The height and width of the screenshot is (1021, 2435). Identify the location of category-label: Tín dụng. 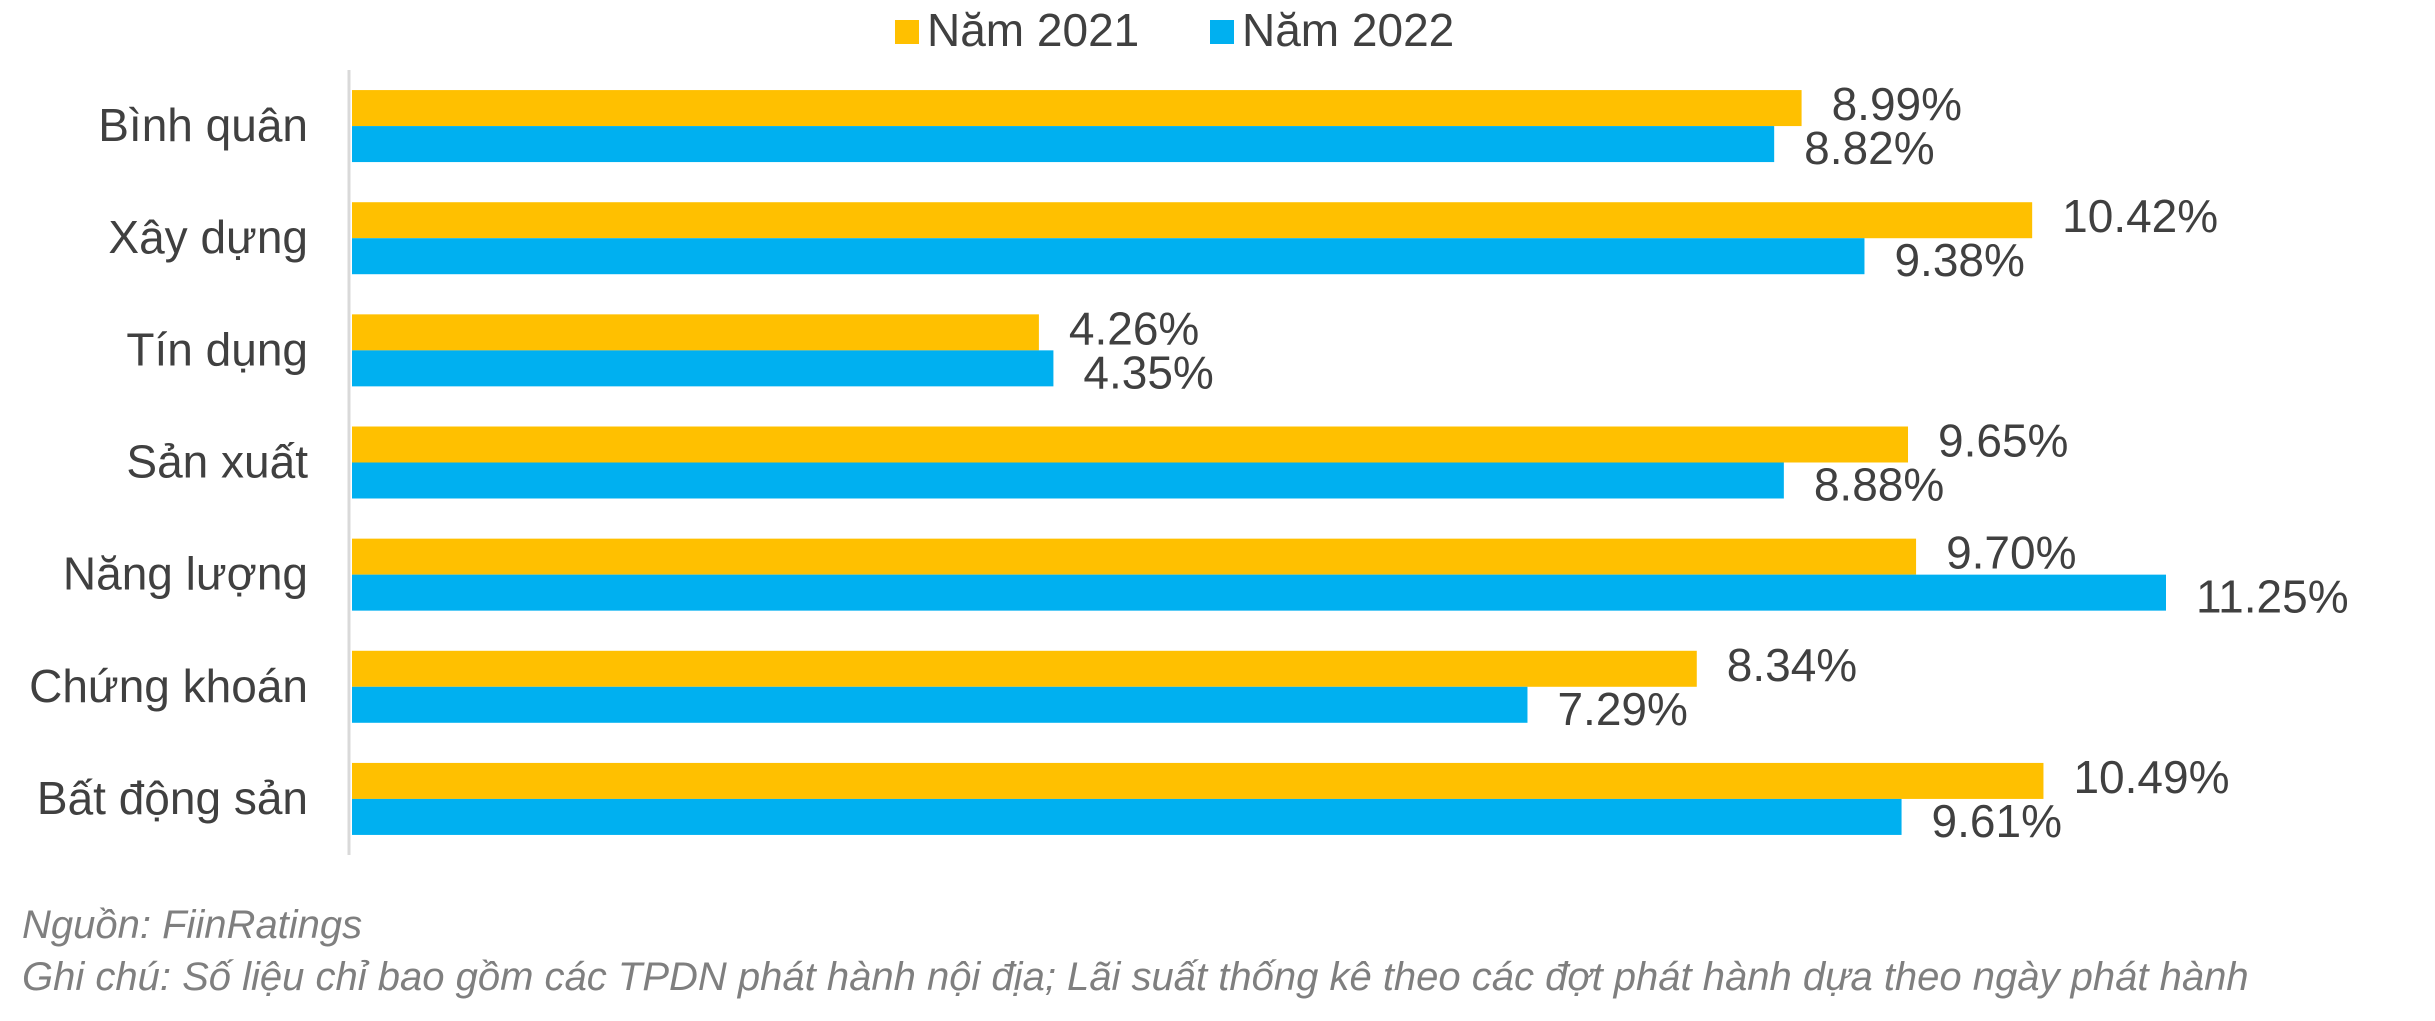
(217, 349).